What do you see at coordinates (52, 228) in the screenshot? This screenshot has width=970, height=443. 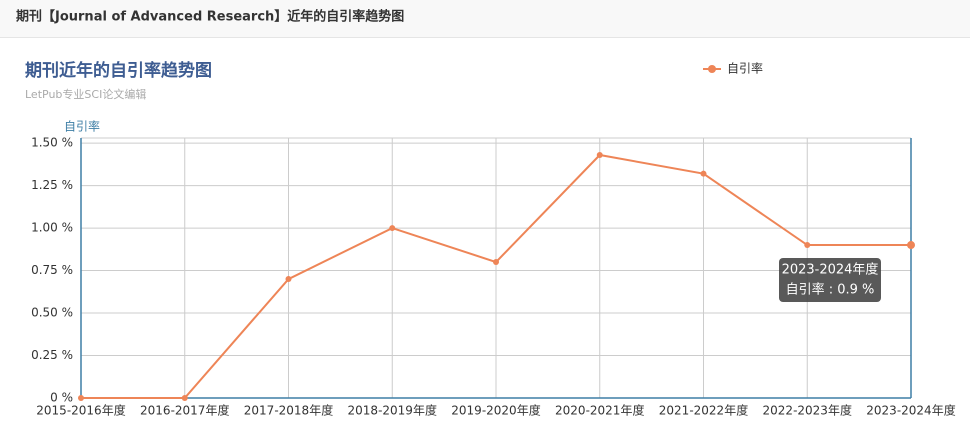 I see `y-tick-label: 1.00 %` at bounding box center [52, 228].